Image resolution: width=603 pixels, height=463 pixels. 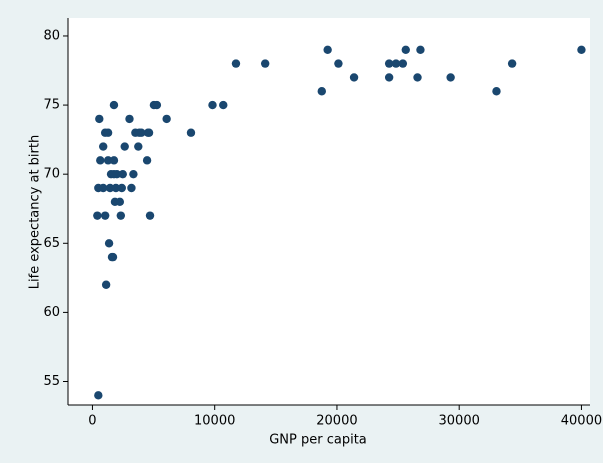 What do you see at coordinates (214, 421) in the screenshot?
I see `x-tick-label: 10000` at bounding box center [214, 421].